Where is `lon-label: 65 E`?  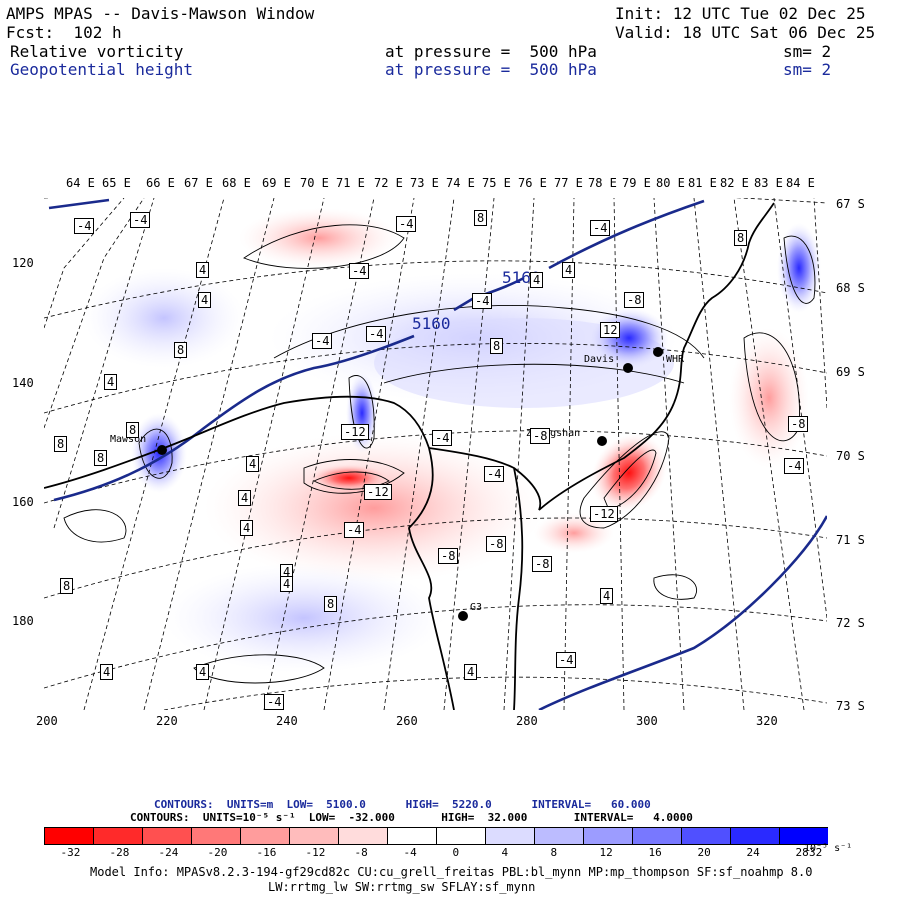
lon-label: 65 E is located at coordinates (116, 183).